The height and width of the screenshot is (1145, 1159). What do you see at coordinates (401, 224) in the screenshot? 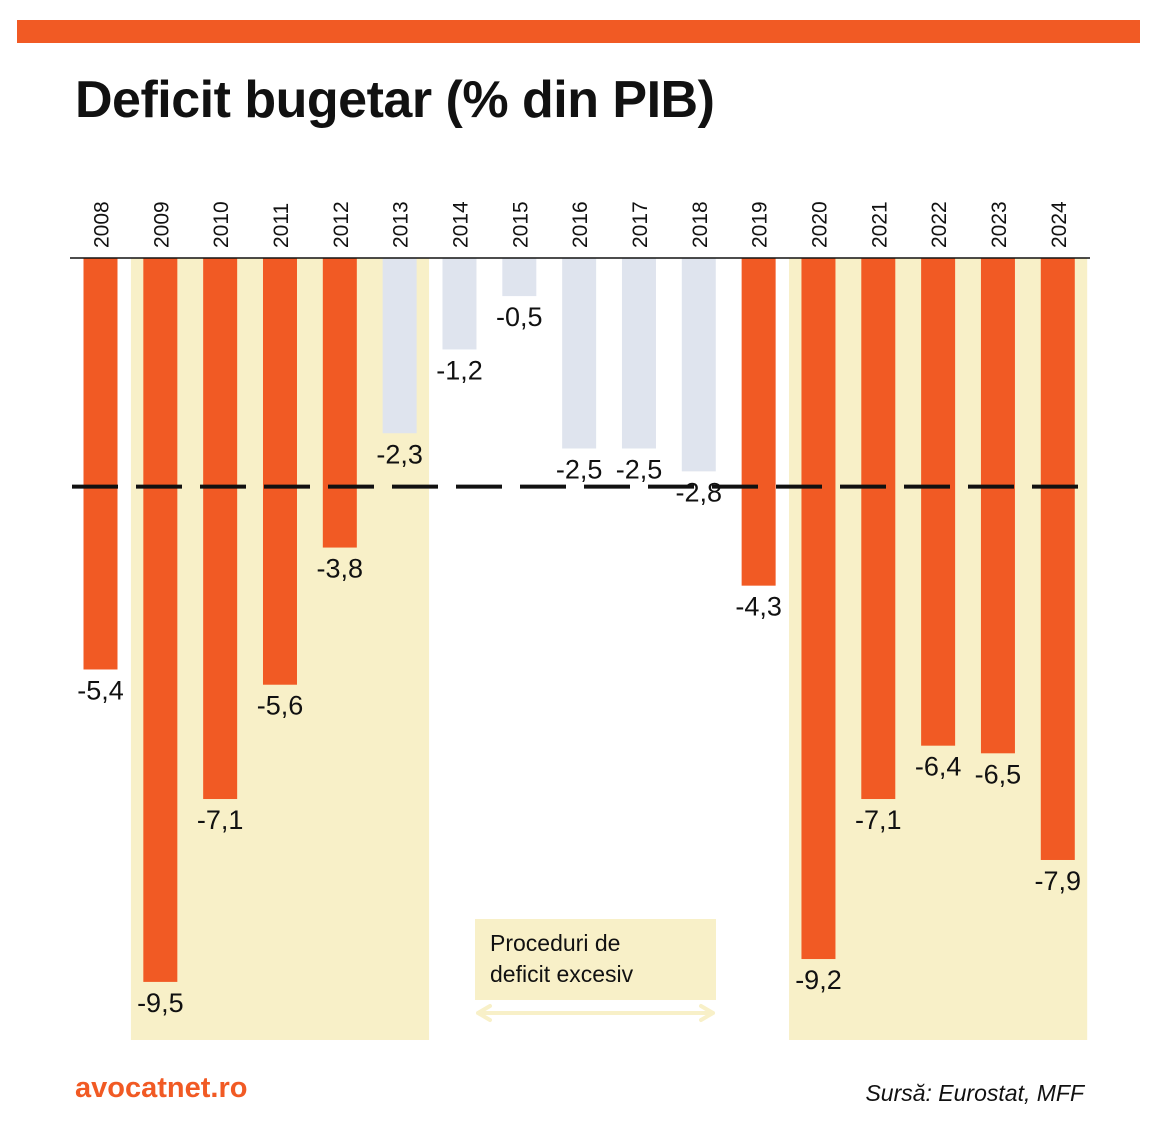
I see `year-label-2013: 2013` at bounding box center [401, 224].